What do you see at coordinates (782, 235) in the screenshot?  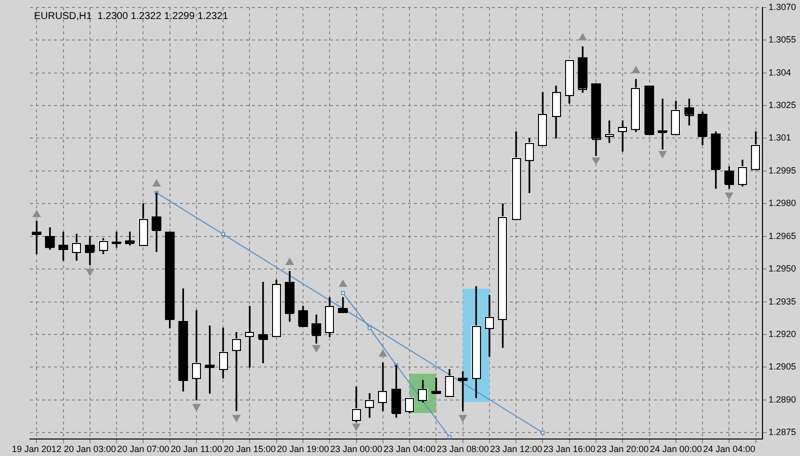 I see `y-tick-label: 1.2965` at bounding box center [782, 235].